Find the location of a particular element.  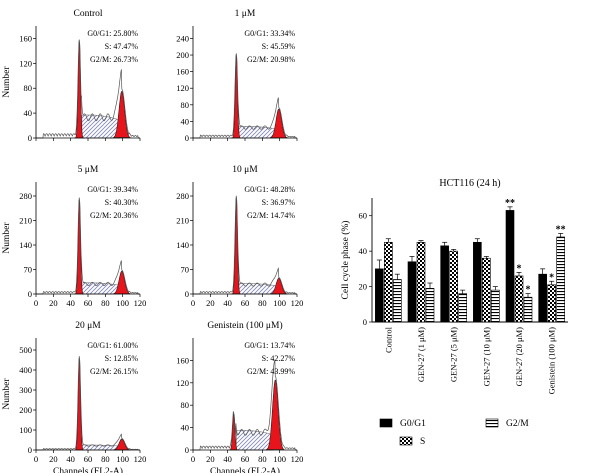

legend-label: G0/G1 is located at coordinates (413, 424).